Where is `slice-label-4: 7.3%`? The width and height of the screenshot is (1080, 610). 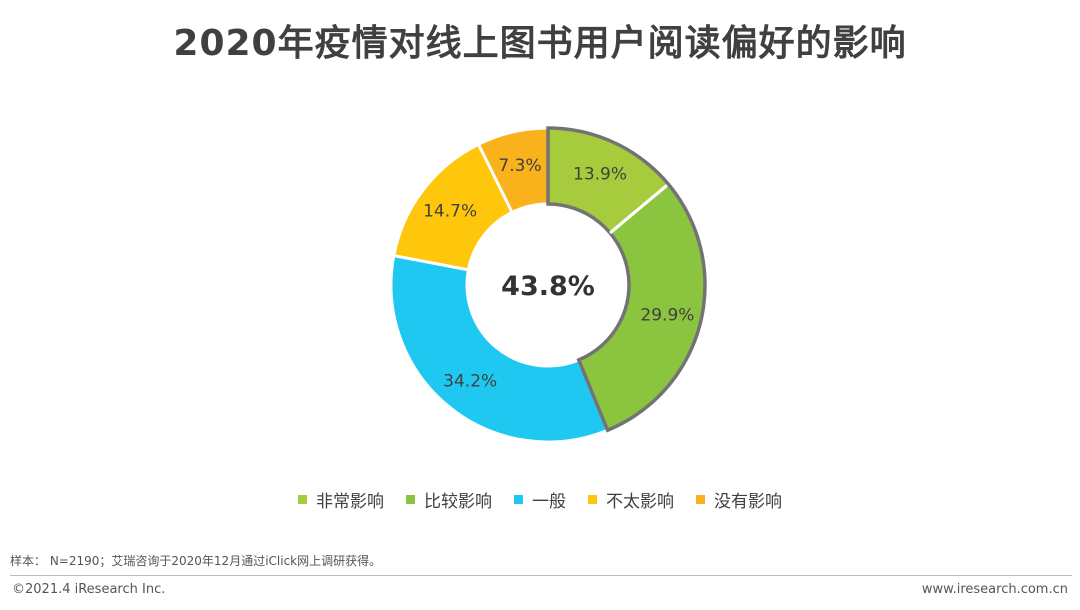
slice-label-4: 7.3% is located at coordinates (519, 166).